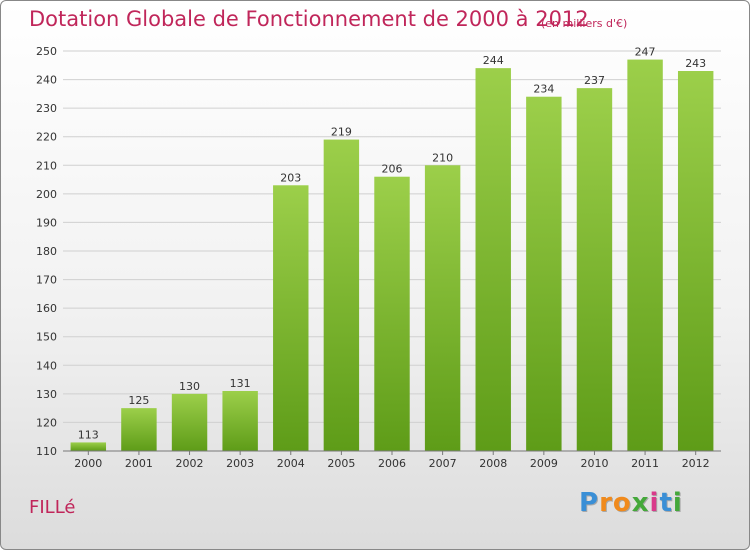 The image size is (750, 550). What do you see at coordinates (291, 463) in the screenshot?
I see `x-tick-label: 2004` at bounding box center [291, 463].